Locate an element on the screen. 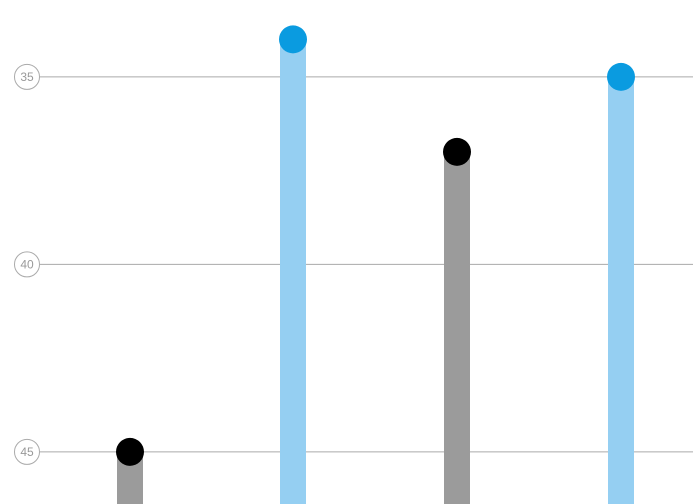 Image resolution: width=693 pixels, height=504 pixels. y-tick-label: 45 is located at coordinates (27, 452).